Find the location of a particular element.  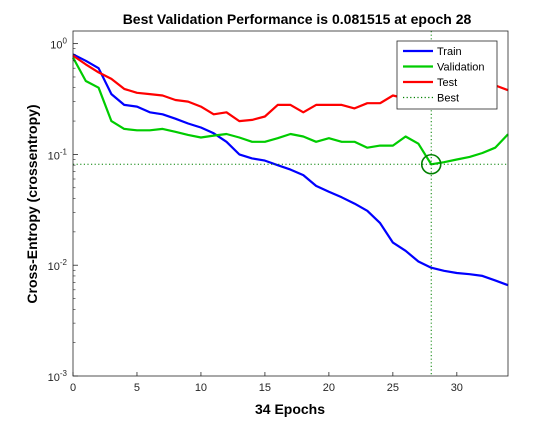

y-tick-label: 10⁰ is located at coordinates (58, 44).